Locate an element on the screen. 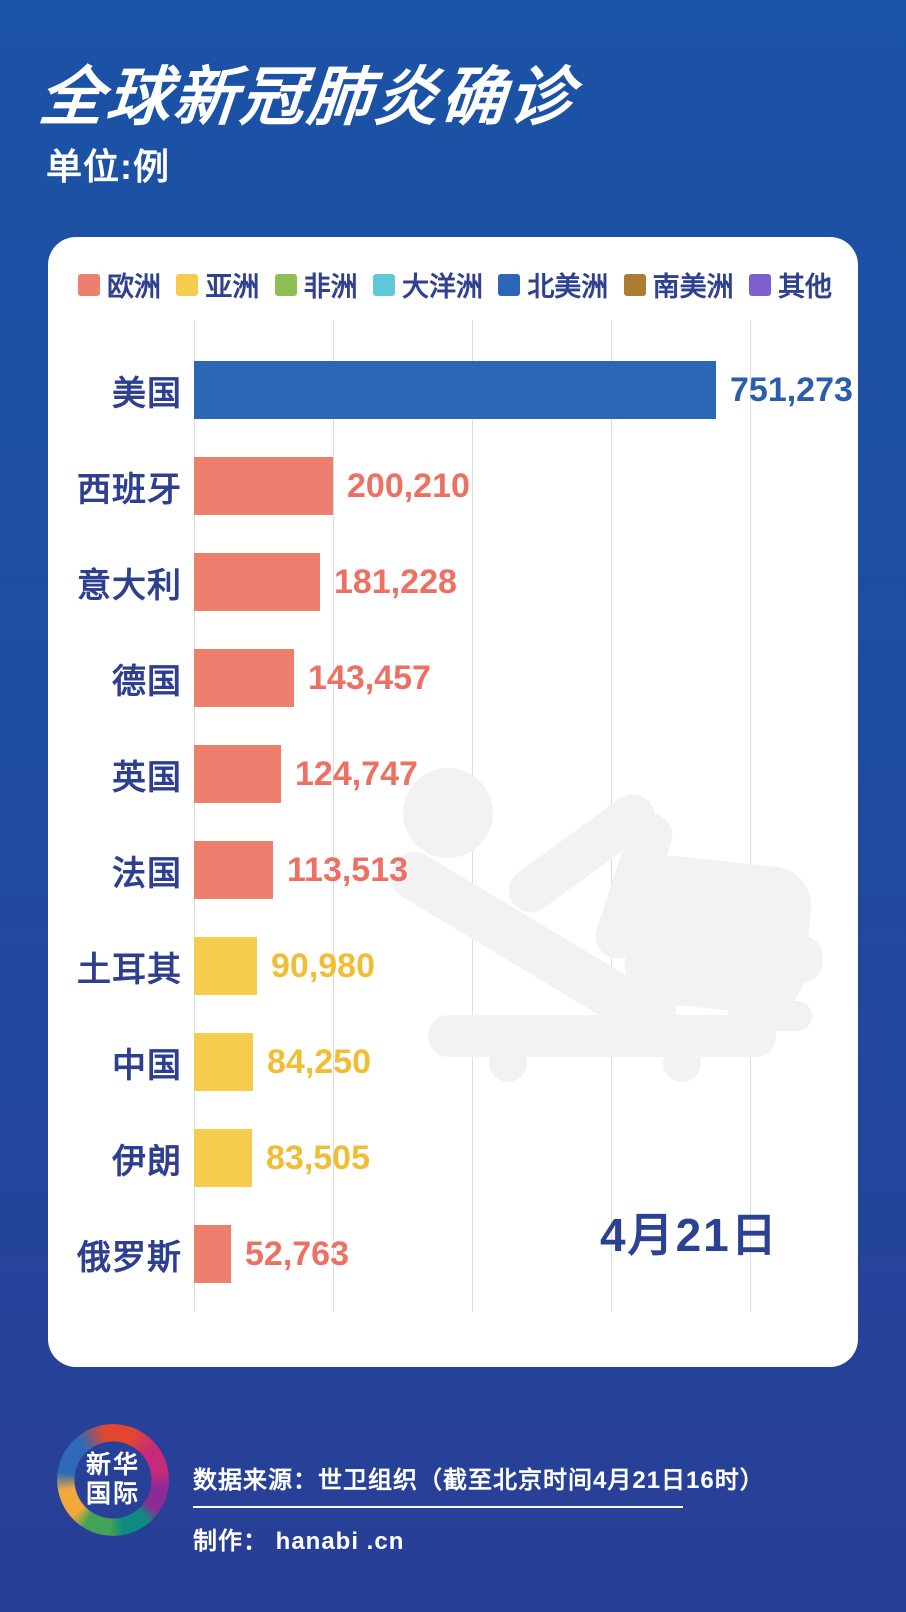  bar-俄罗斯 is located at coordinates (212, 1254).